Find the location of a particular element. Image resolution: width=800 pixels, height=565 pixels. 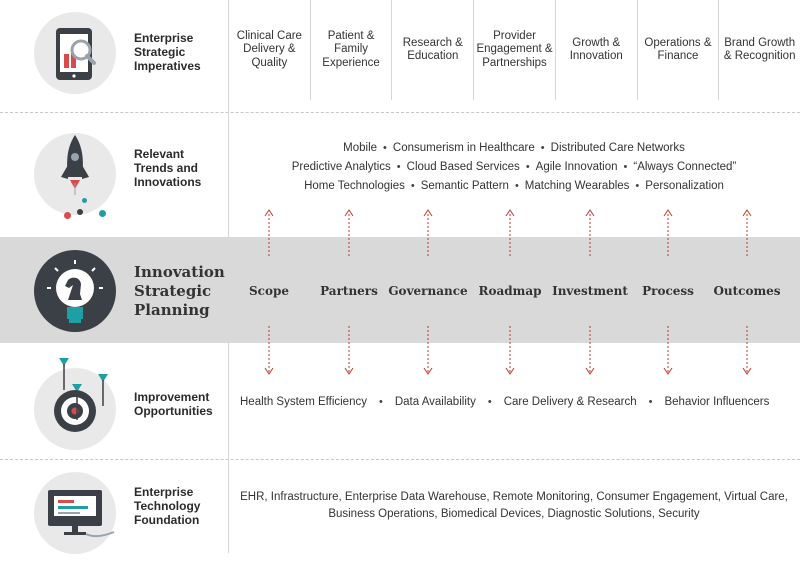

trend-item: Agile Innovation is located at coordinates (576, 167).